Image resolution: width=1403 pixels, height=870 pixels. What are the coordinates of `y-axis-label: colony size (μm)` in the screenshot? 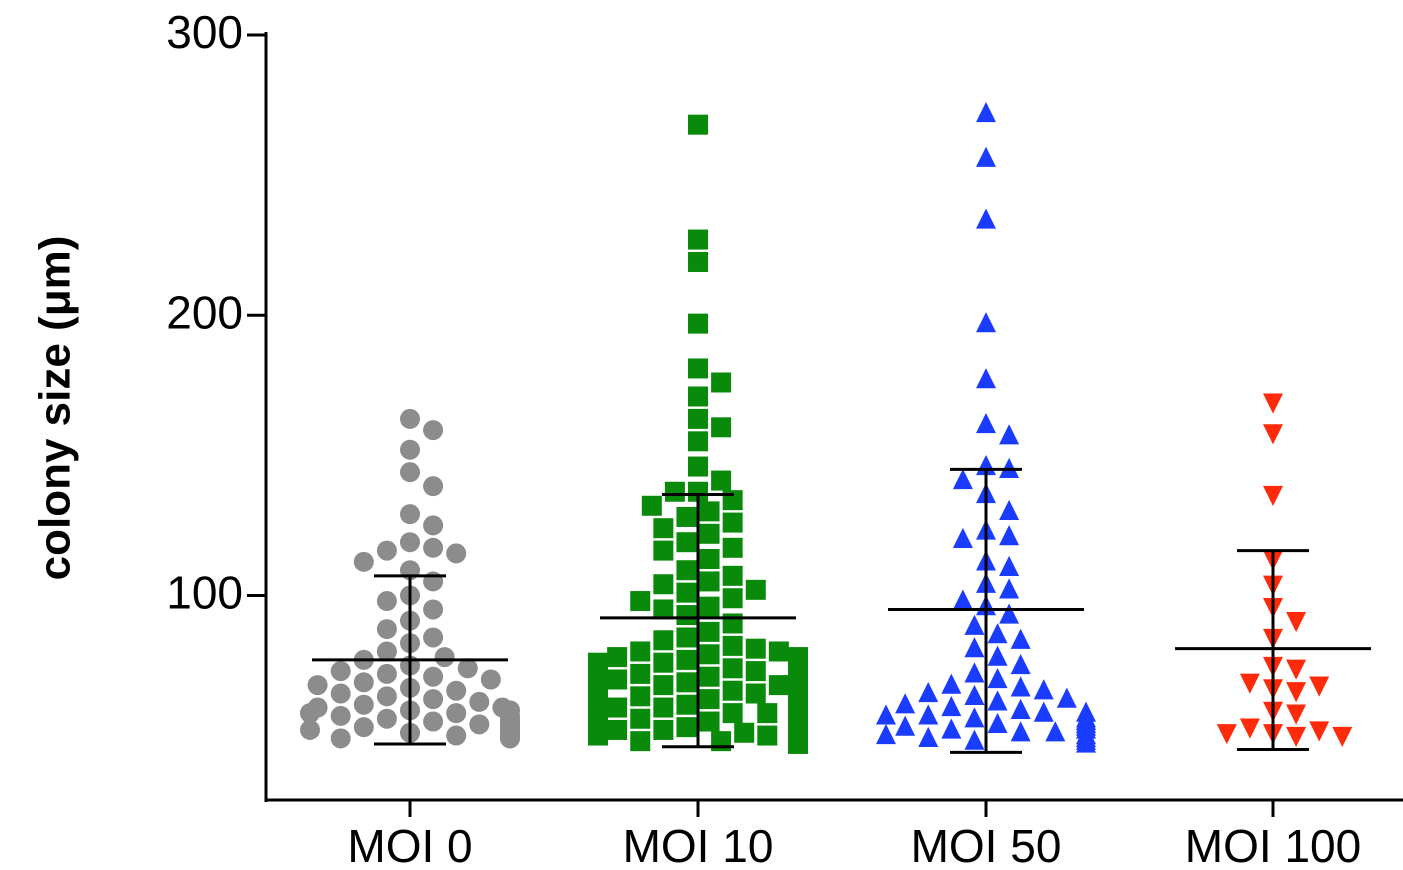 It's located at (55, 408).